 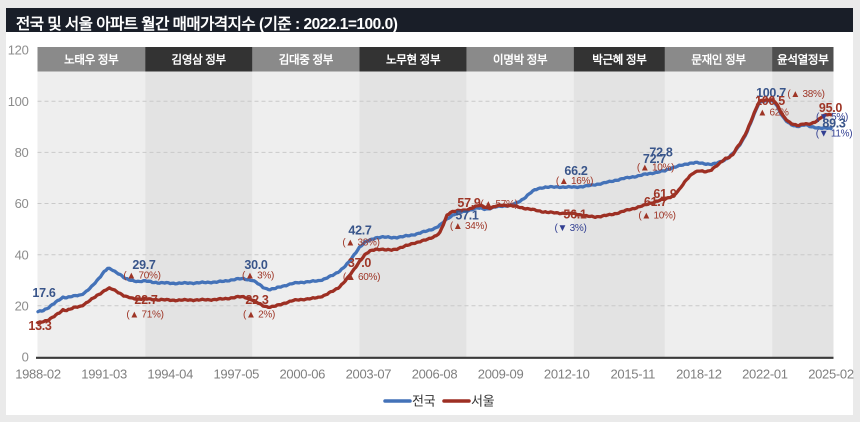 What do you see at coordinates (574, 215) in the screenshot?
I see `svg-text: 56.1` at bounding box center [574, 215].